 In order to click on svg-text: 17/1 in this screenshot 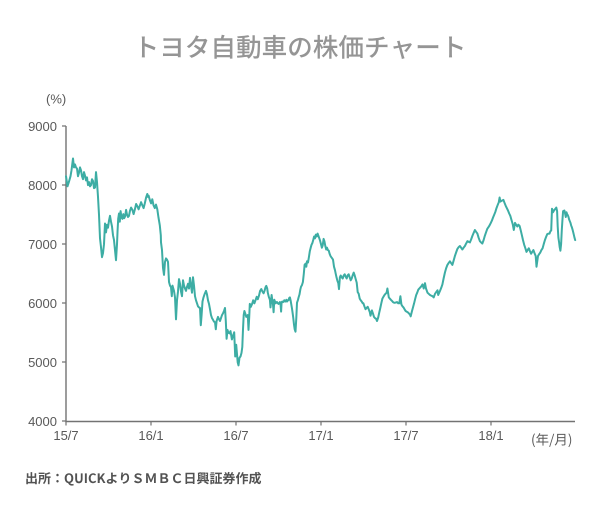, I will do `click(320, 435)`.